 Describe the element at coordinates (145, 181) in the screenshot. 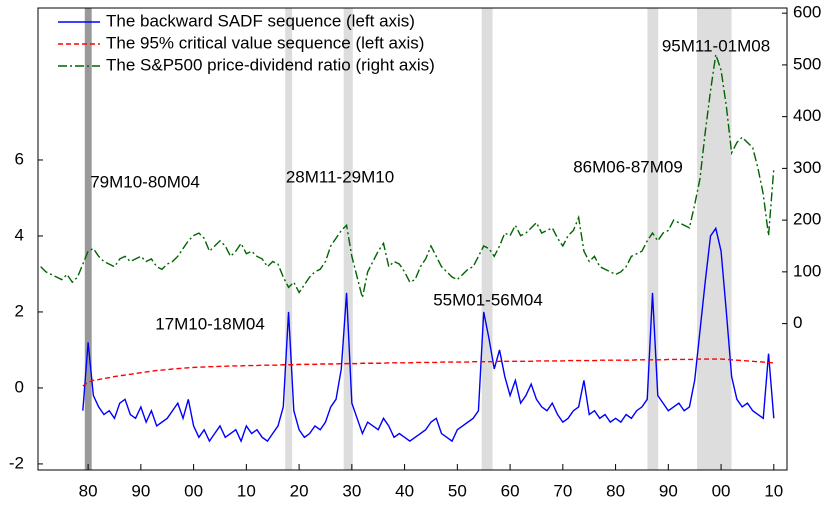

I see `episode-label: 79M10-80M04` at that location.